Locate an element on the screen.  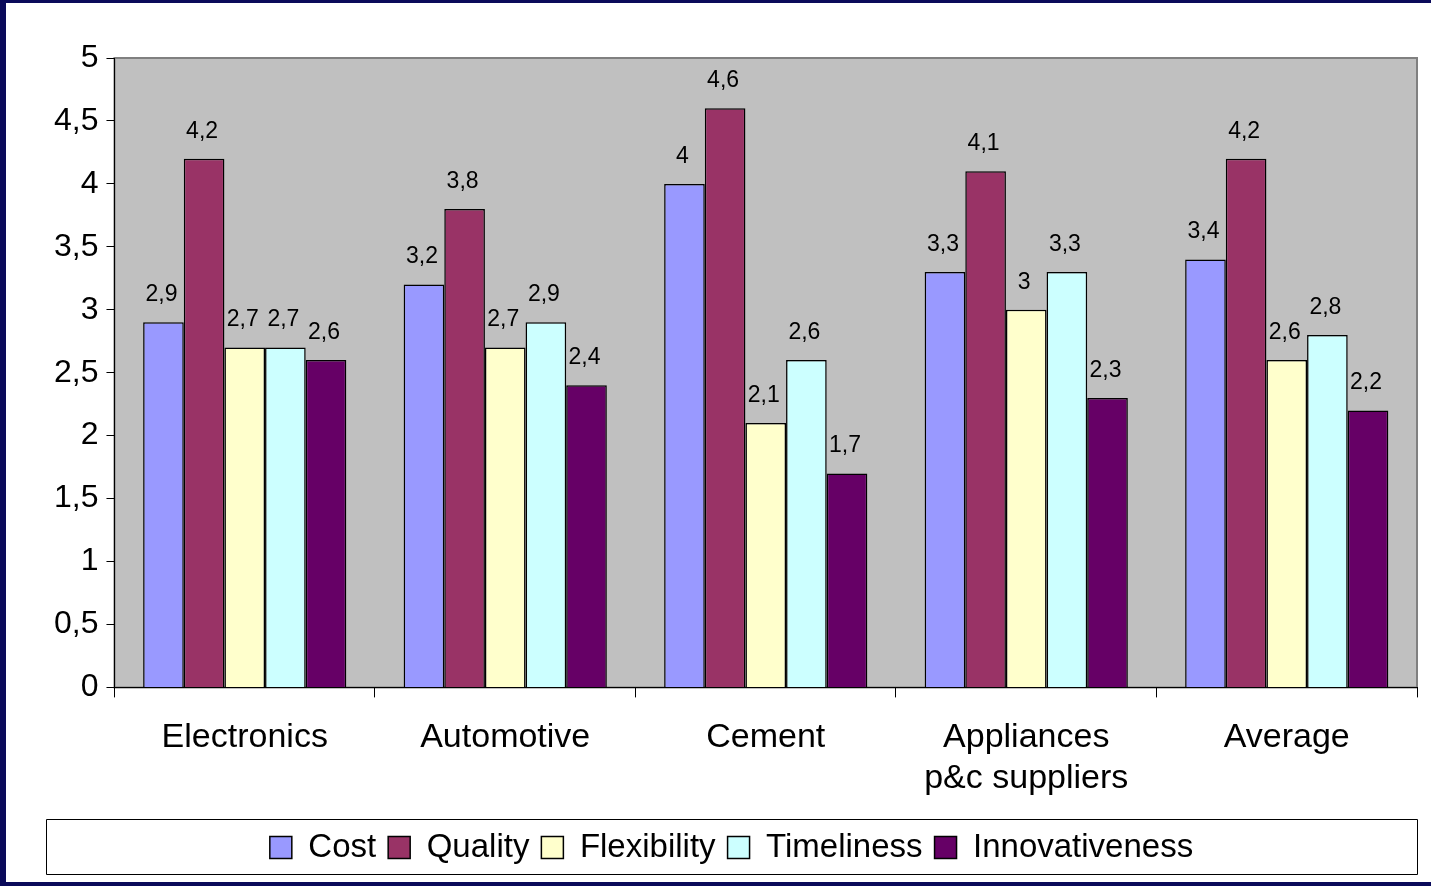
data-label: 3,2 is located at coordinates (421, 255).